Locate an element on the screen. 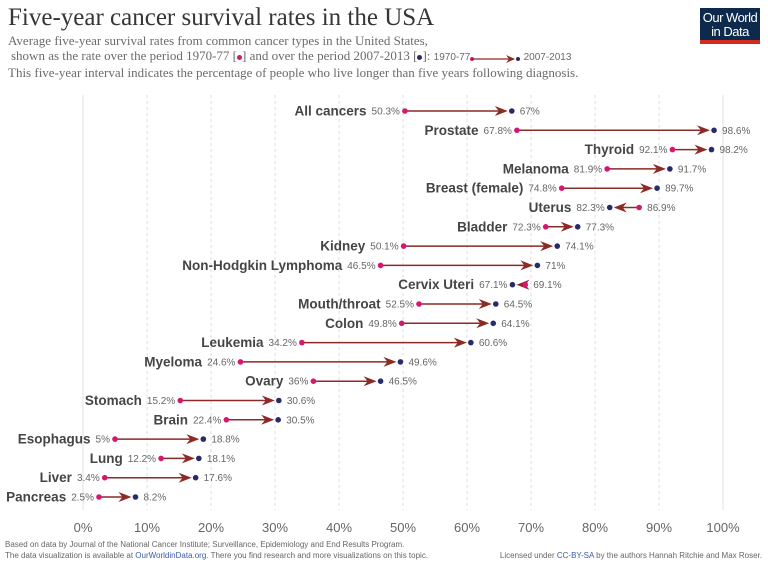 Image resolution: width=768 pixels, height=563 pixels. cancer-name-label: Esophagus is located at coordinates (54, 439).